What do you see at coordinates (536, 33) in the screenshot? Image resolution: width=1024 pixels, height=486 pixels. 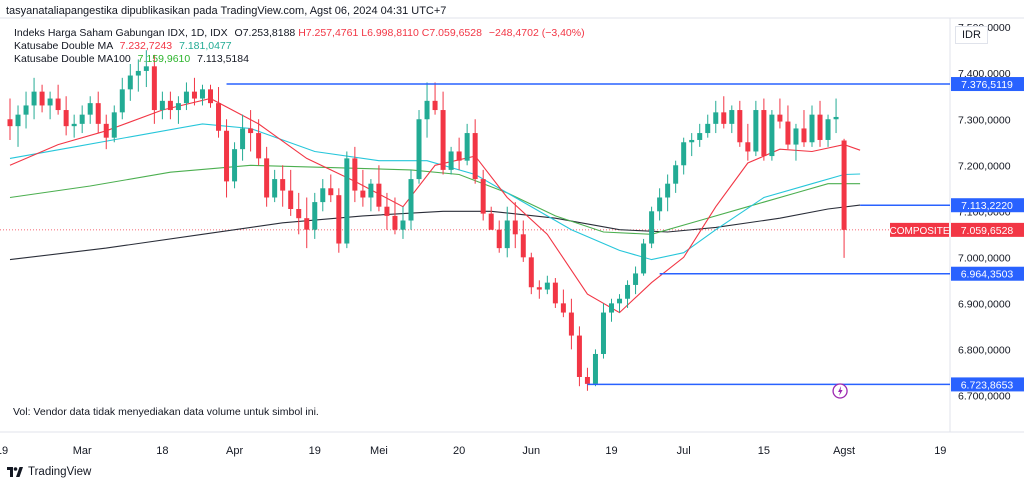 I see `ohlc-change: −248,4702 (−3,40%)` at bounding box center [536, 33].